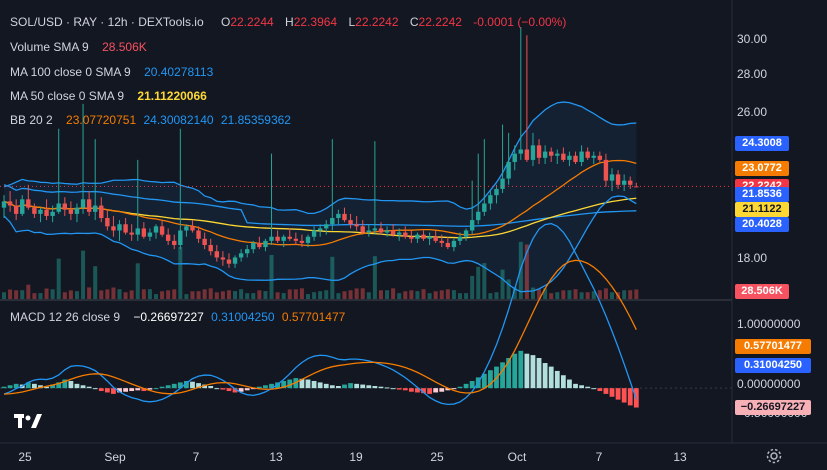 The width and height of the screenshot is (827, 470). What do you see at coordinates (172, 96) in the screenshot?
I see `ma50-legend-value: 21.11220066` at bounding box center [172, 96].